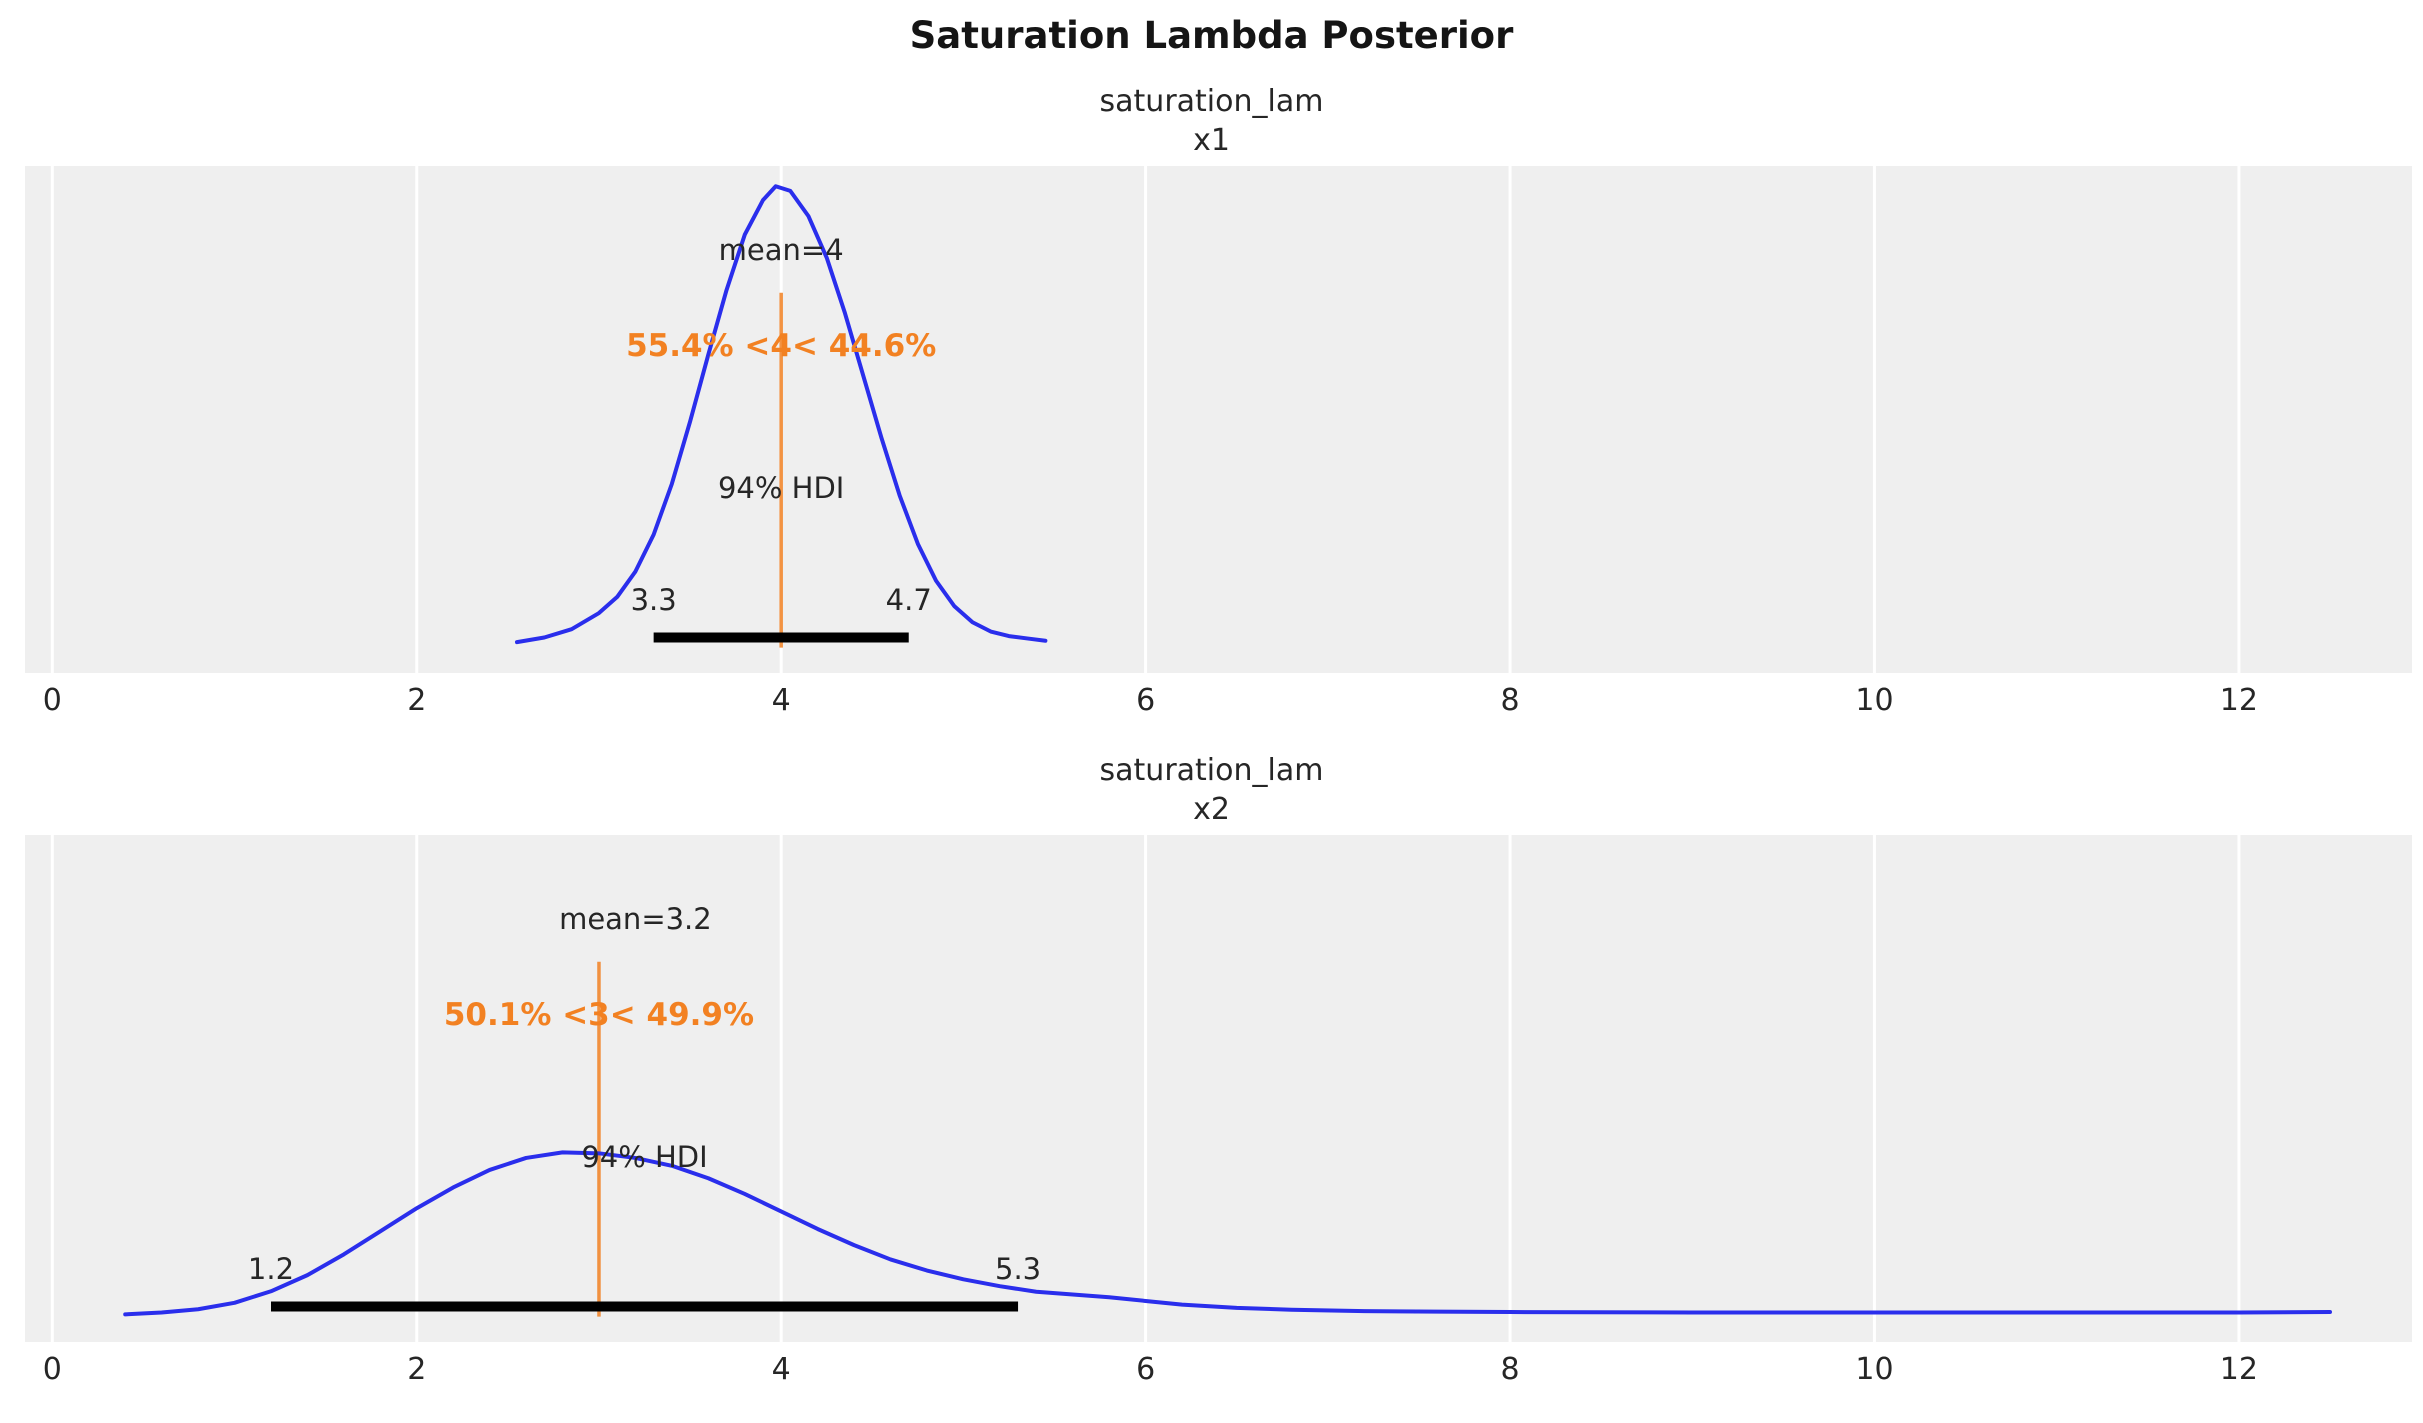 Image resolution: width=2423 pixels, height=1423 pixels. Describe the element at coordinates (781, 346) in the screenshot. I see `ref-val-annotation: 55.4% <4< 44.6%` at that location.